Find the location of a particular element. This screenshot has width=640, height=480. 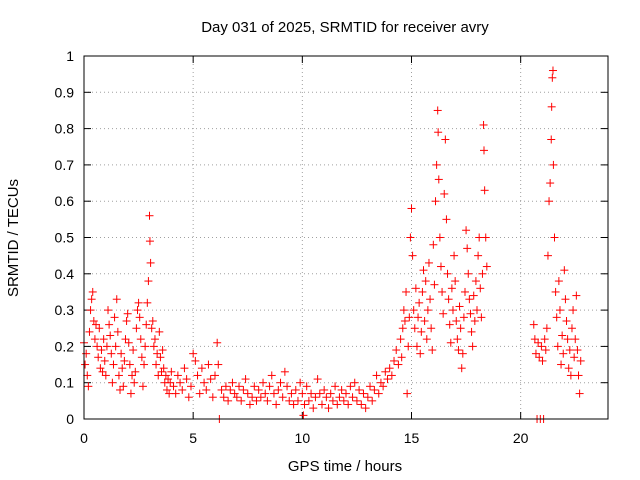

y-tick-label: 0.5 is located at coordinates (65, 238).